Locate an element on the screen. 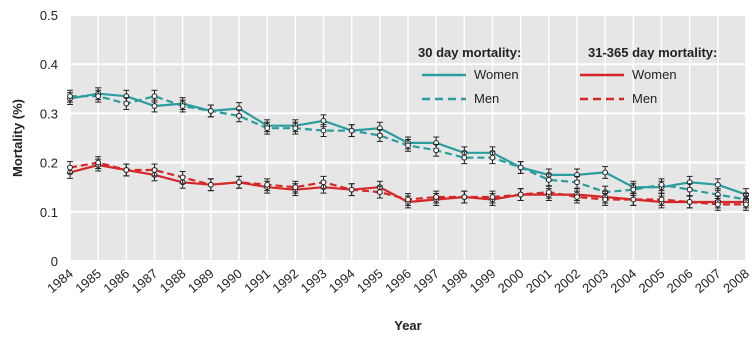 This screenshot has height=337, width=752. y-tick-label: 0.4 is located at coordinates (49, 64).